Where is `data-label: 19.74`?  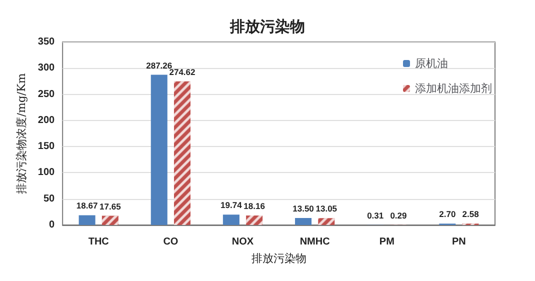 data-label: 19.74 is located at coordinates (231, 205).